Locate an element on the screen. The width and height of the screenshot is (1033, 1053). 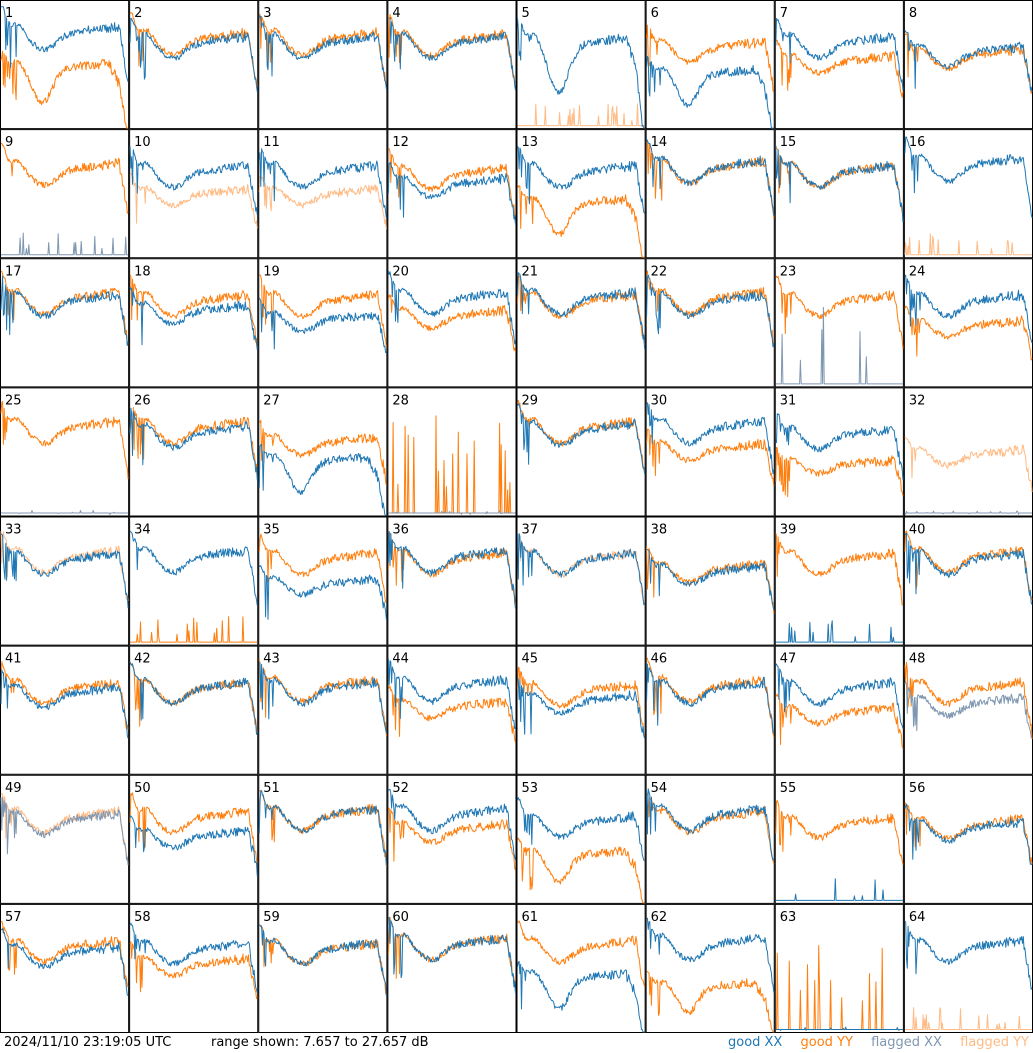
panel-label: 43 is located at coordinates (271, 659).